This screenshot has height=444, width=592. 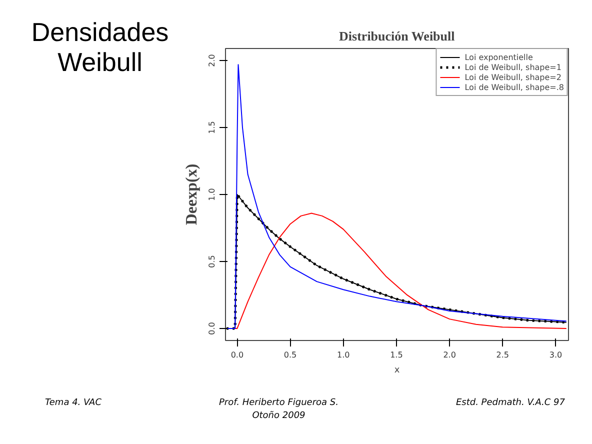 What do you see at coordinates (212, 127) in the screenshot?
I see `y-tick-label: 1.5` at bounding box center [212, 127].